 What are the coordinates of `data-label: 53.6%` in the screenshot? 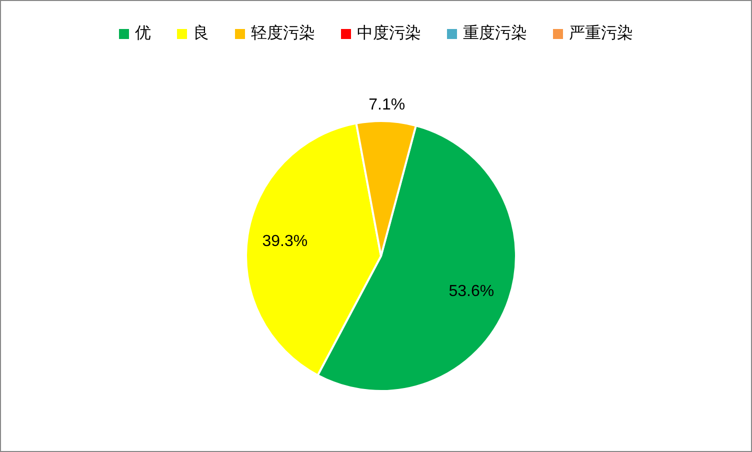 It's located at (471, 291).